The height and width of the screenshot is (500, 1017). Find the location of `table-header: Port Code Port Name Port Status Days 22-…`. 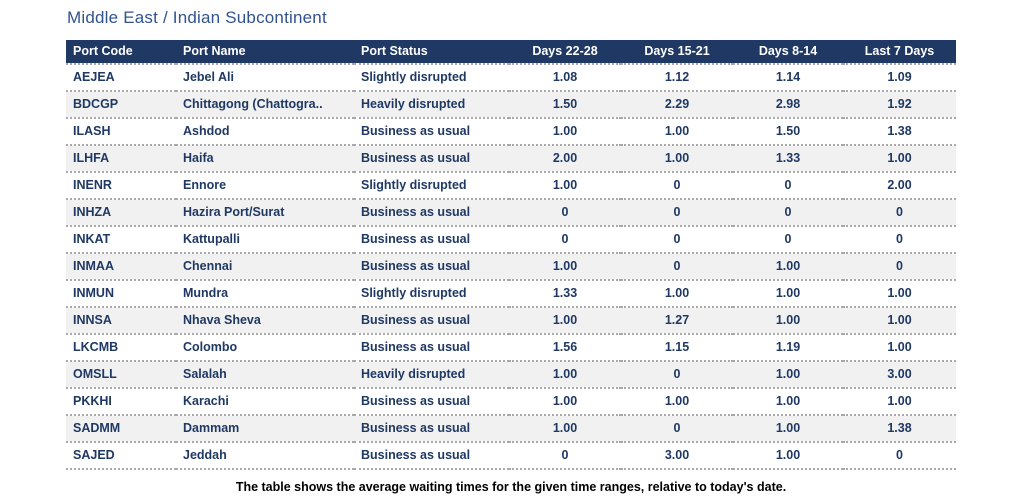

table-header: Port Code Port Name Port Status Days 22-… is located at coordinates (511, 52).